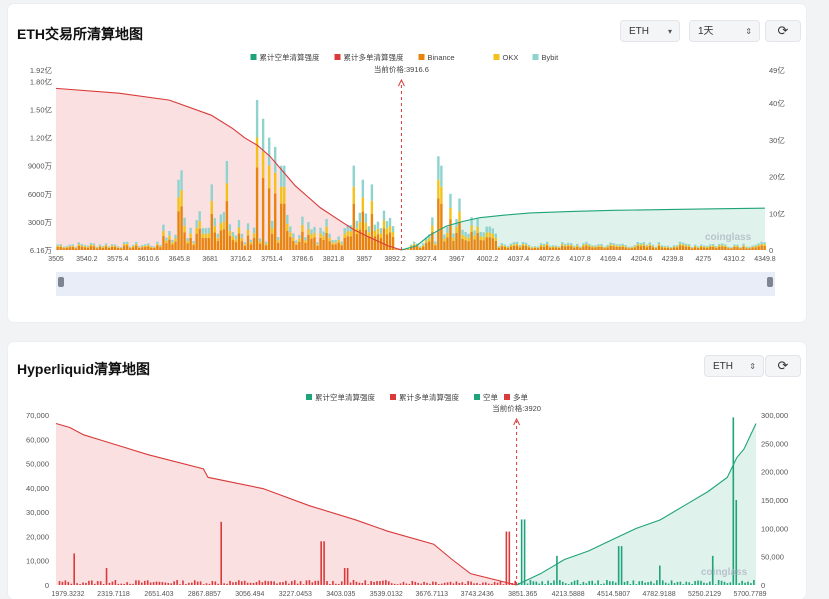 This screenshot has width=829, height=599. What do you see at coordinates (118, 259) in the screenshot?
I see `x-tick-label: 3575.4` at bounding box center [118, 259].